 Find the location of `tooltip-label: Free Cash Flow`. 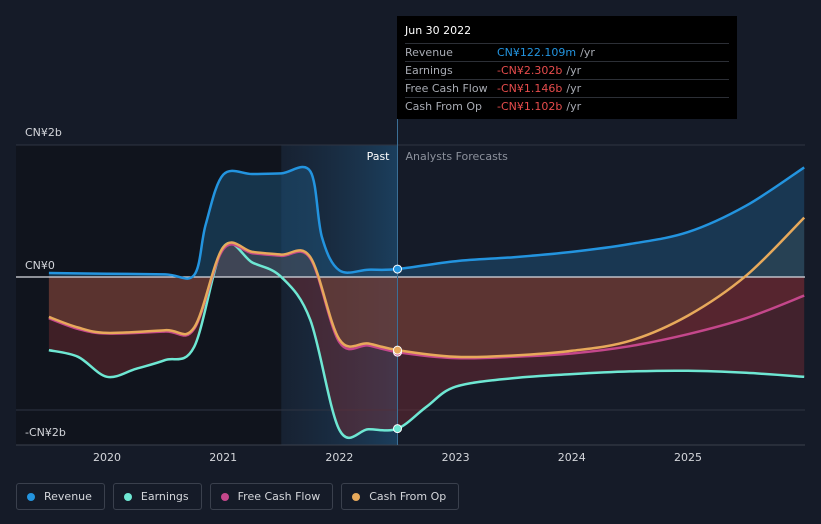

tooltip-label: Free Cash Flow is located at coordinates (446, 88).